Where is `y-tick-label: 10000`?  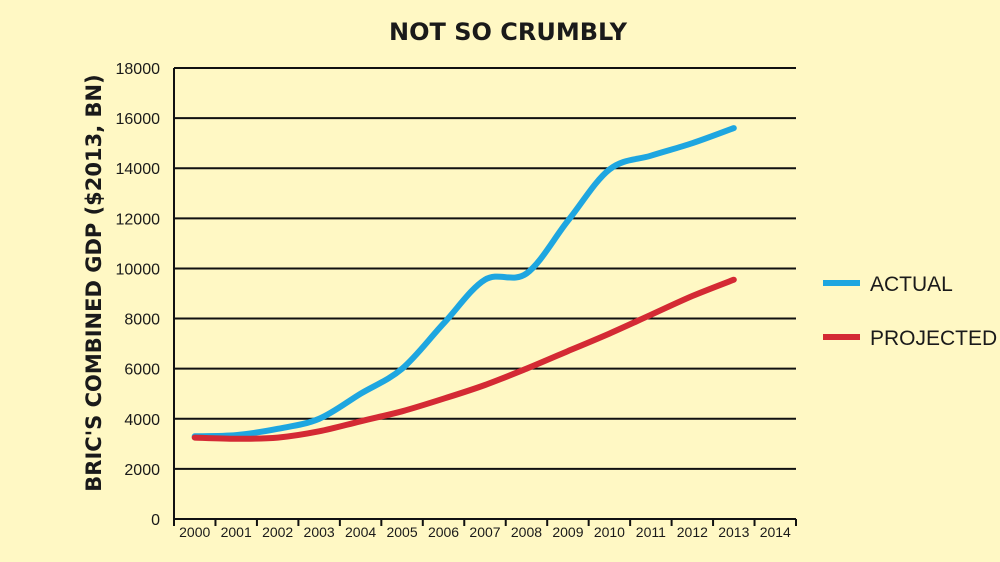
y-tick-label: 10000 is located at coordinates (138, 269).